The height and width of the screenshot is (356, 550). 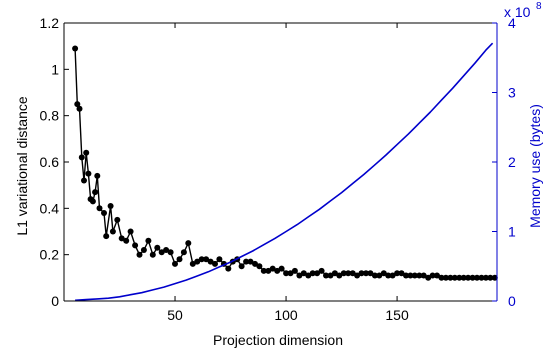 I want to click on left-y-tick-label: 0, so click(x=55, y=301).